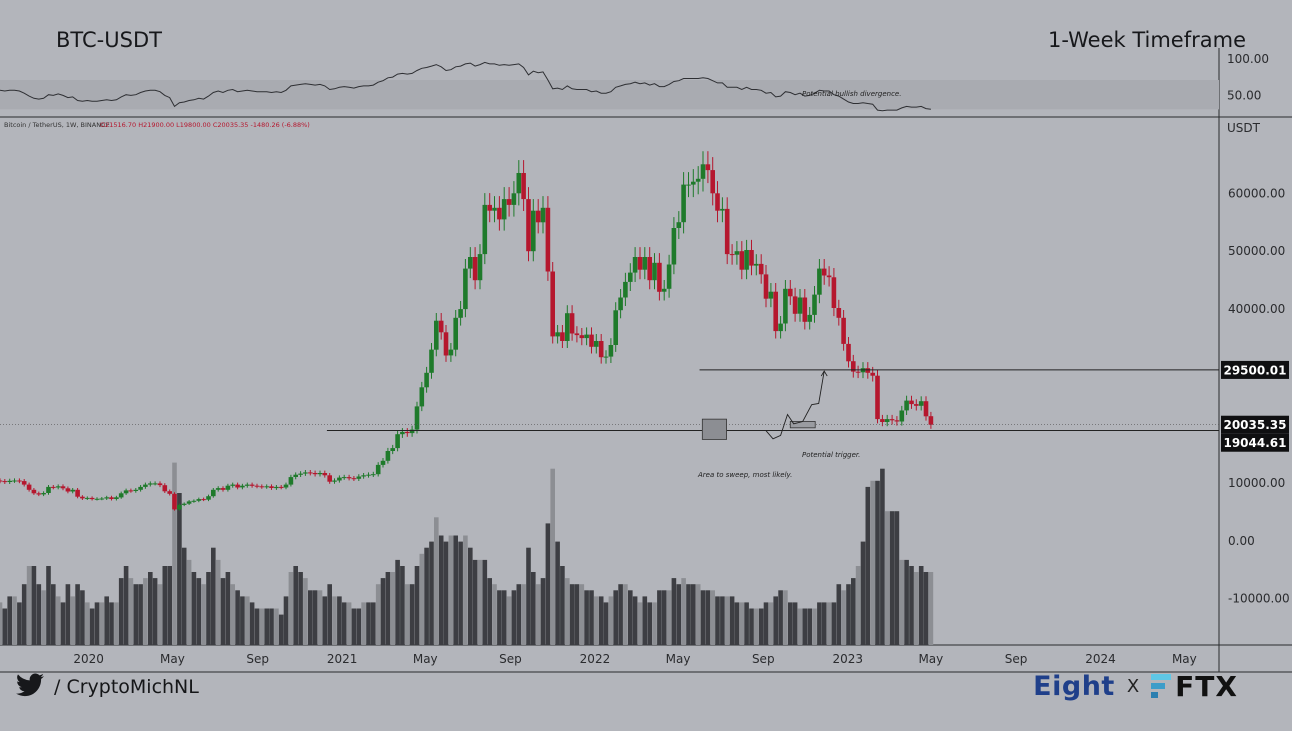 Image resolution: width=1292 pixels, height=731 pixels. Describe the element at coordinates (1254, 370) in the screenshot. I see `price-label-text: 29500.01` at that location.